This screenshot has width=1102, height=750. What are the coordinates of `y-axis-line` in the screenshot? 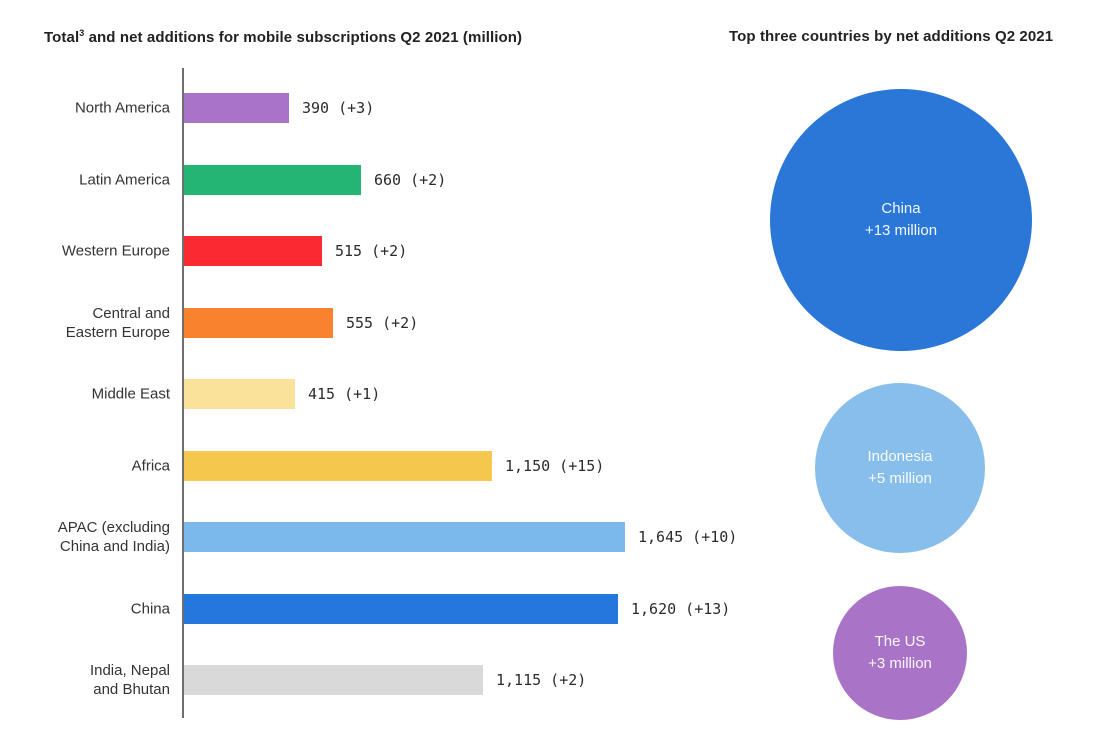 It's located at (183, 393).